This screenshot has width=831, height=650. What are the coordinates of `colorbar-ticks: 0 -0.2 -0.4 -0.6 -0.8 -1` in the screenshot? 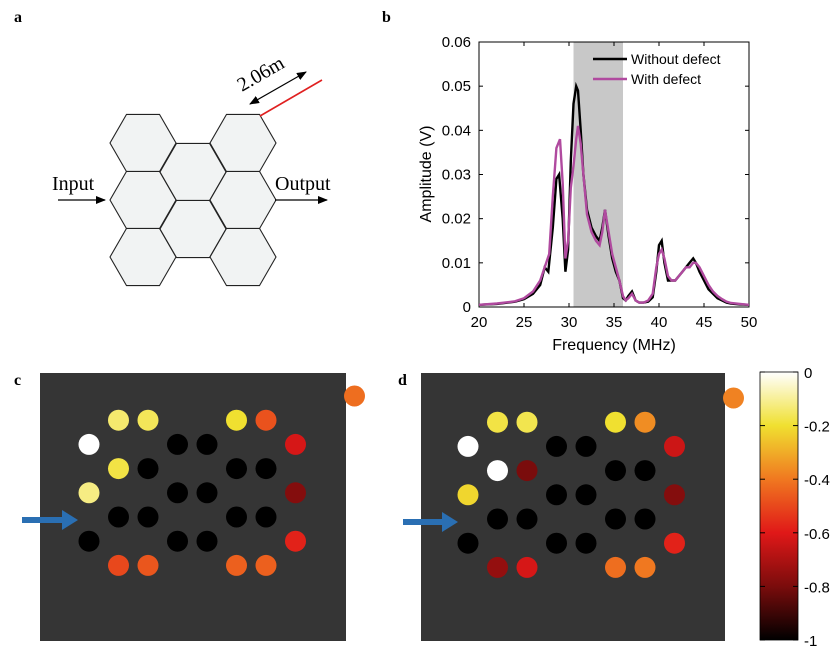 It's located at (795, 507).